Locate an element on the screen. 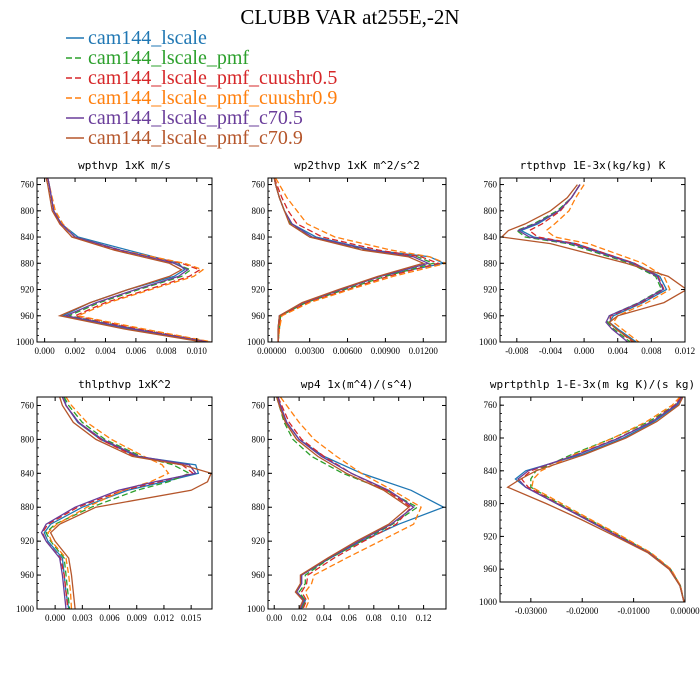 This screenshot has height=700, width=700. x-tick-label: -0.03000 is located at coordinates (531, 611).